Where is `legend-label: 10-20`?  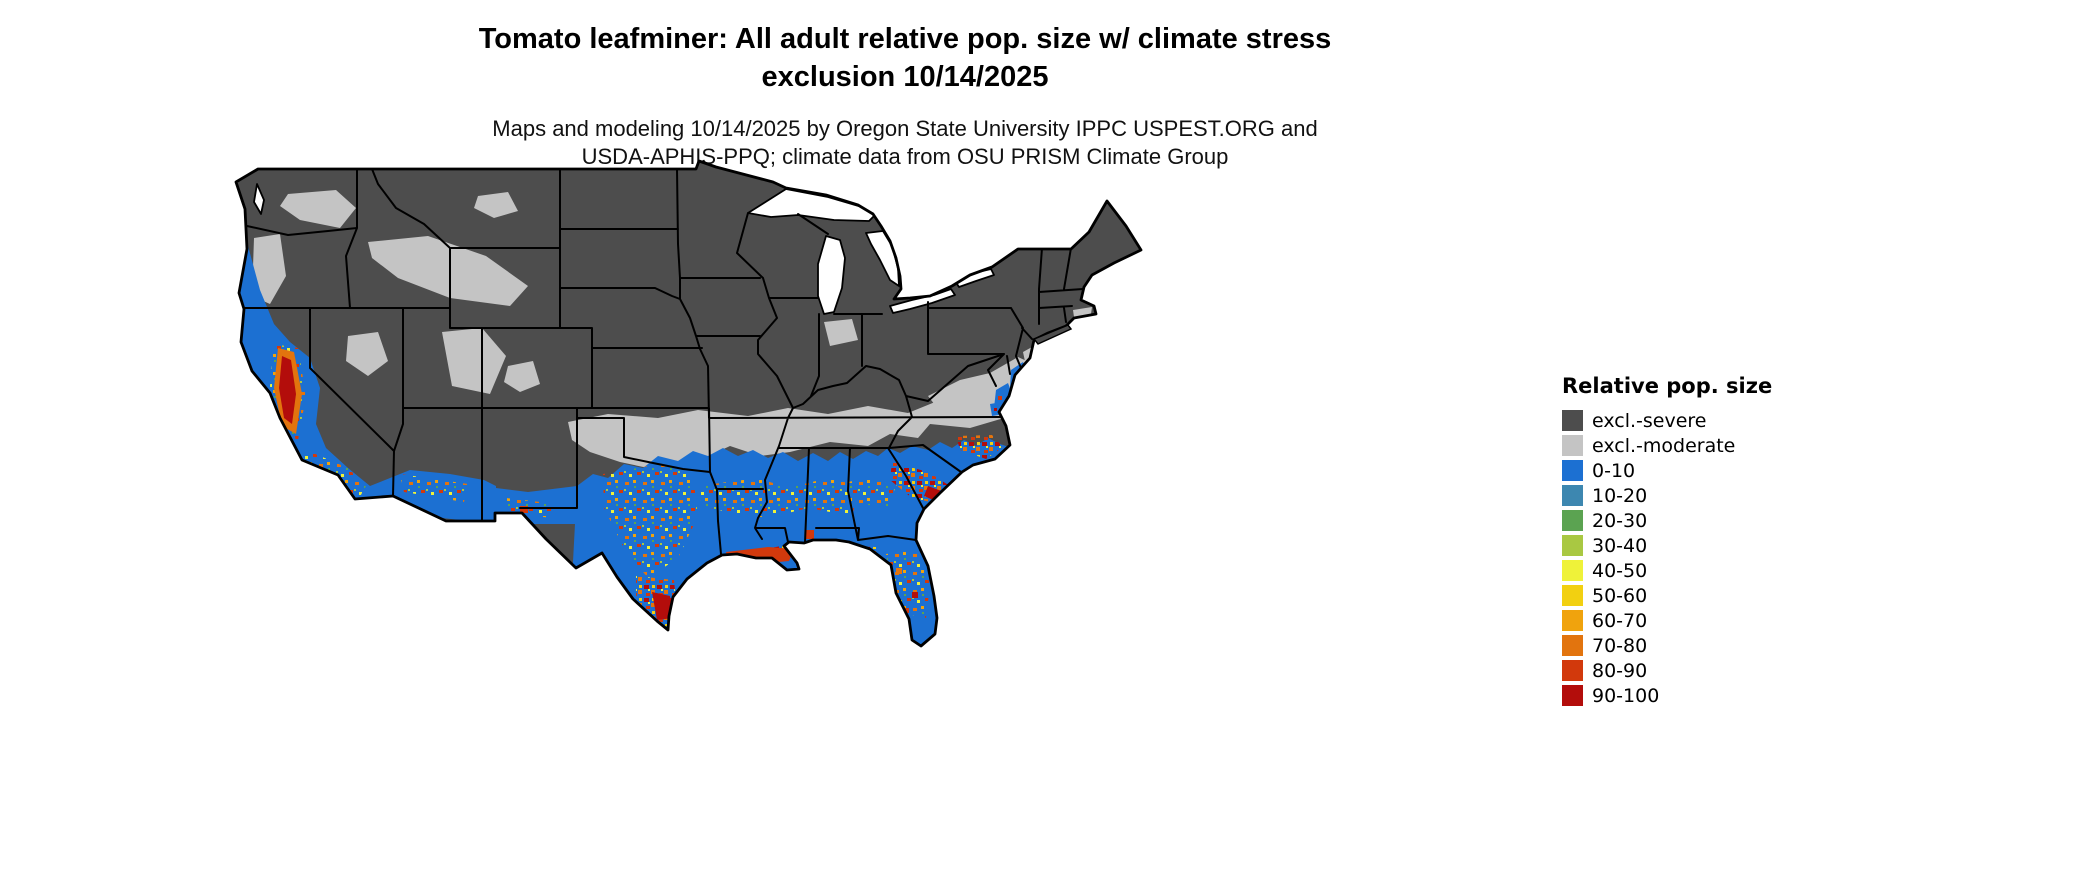
legend-label: 10-20 is located at coordinates (1620, 495).